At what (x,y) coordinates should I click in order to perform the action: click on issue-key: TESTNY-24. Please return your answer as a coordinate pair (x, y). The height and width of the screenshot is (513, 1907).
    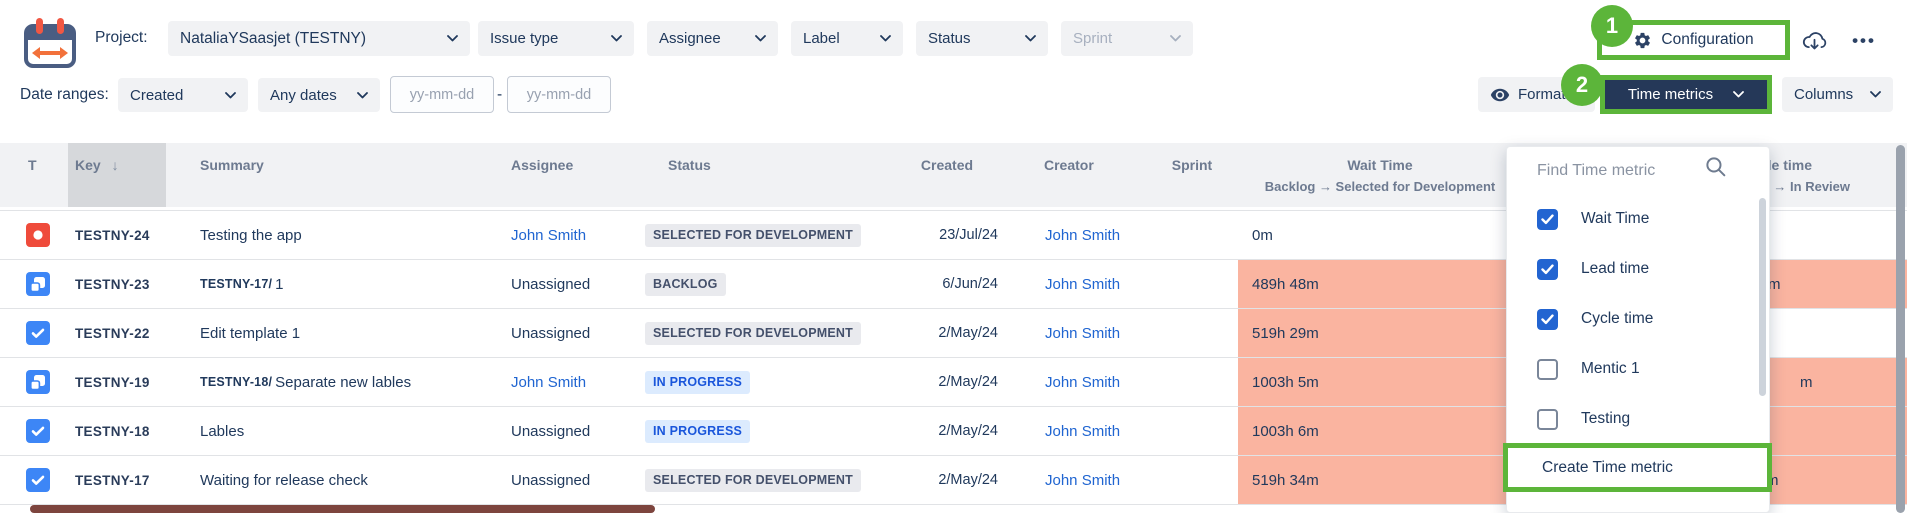
    Looking at the image, I should click on (112, 235).